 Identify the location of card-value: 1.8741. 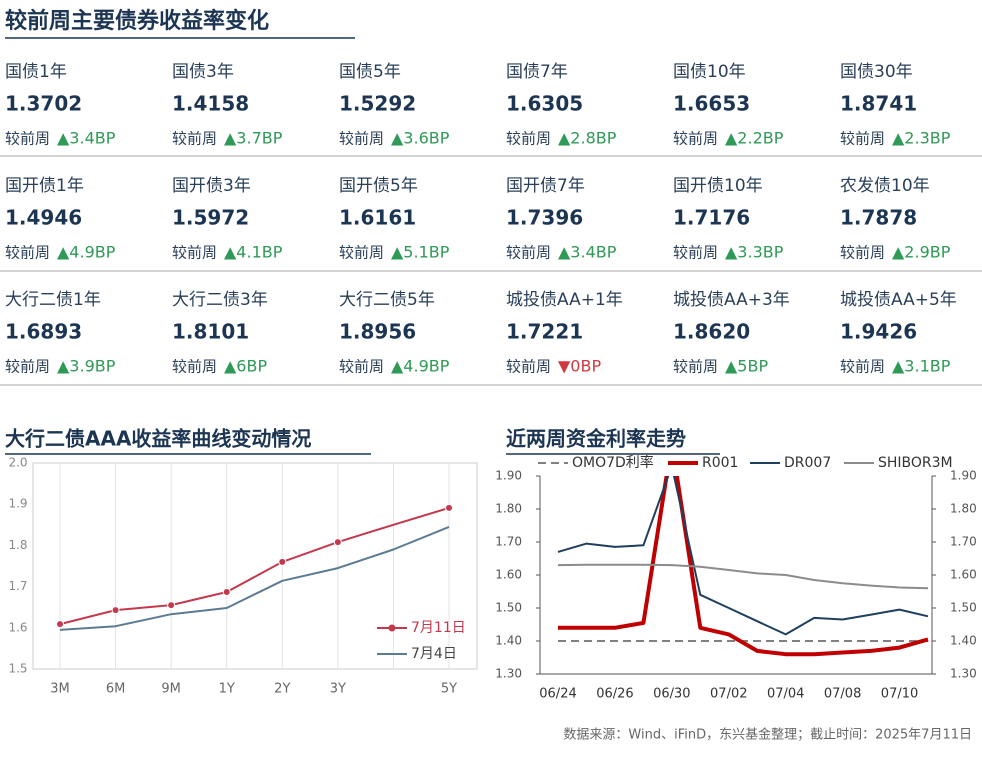
(878, 104).